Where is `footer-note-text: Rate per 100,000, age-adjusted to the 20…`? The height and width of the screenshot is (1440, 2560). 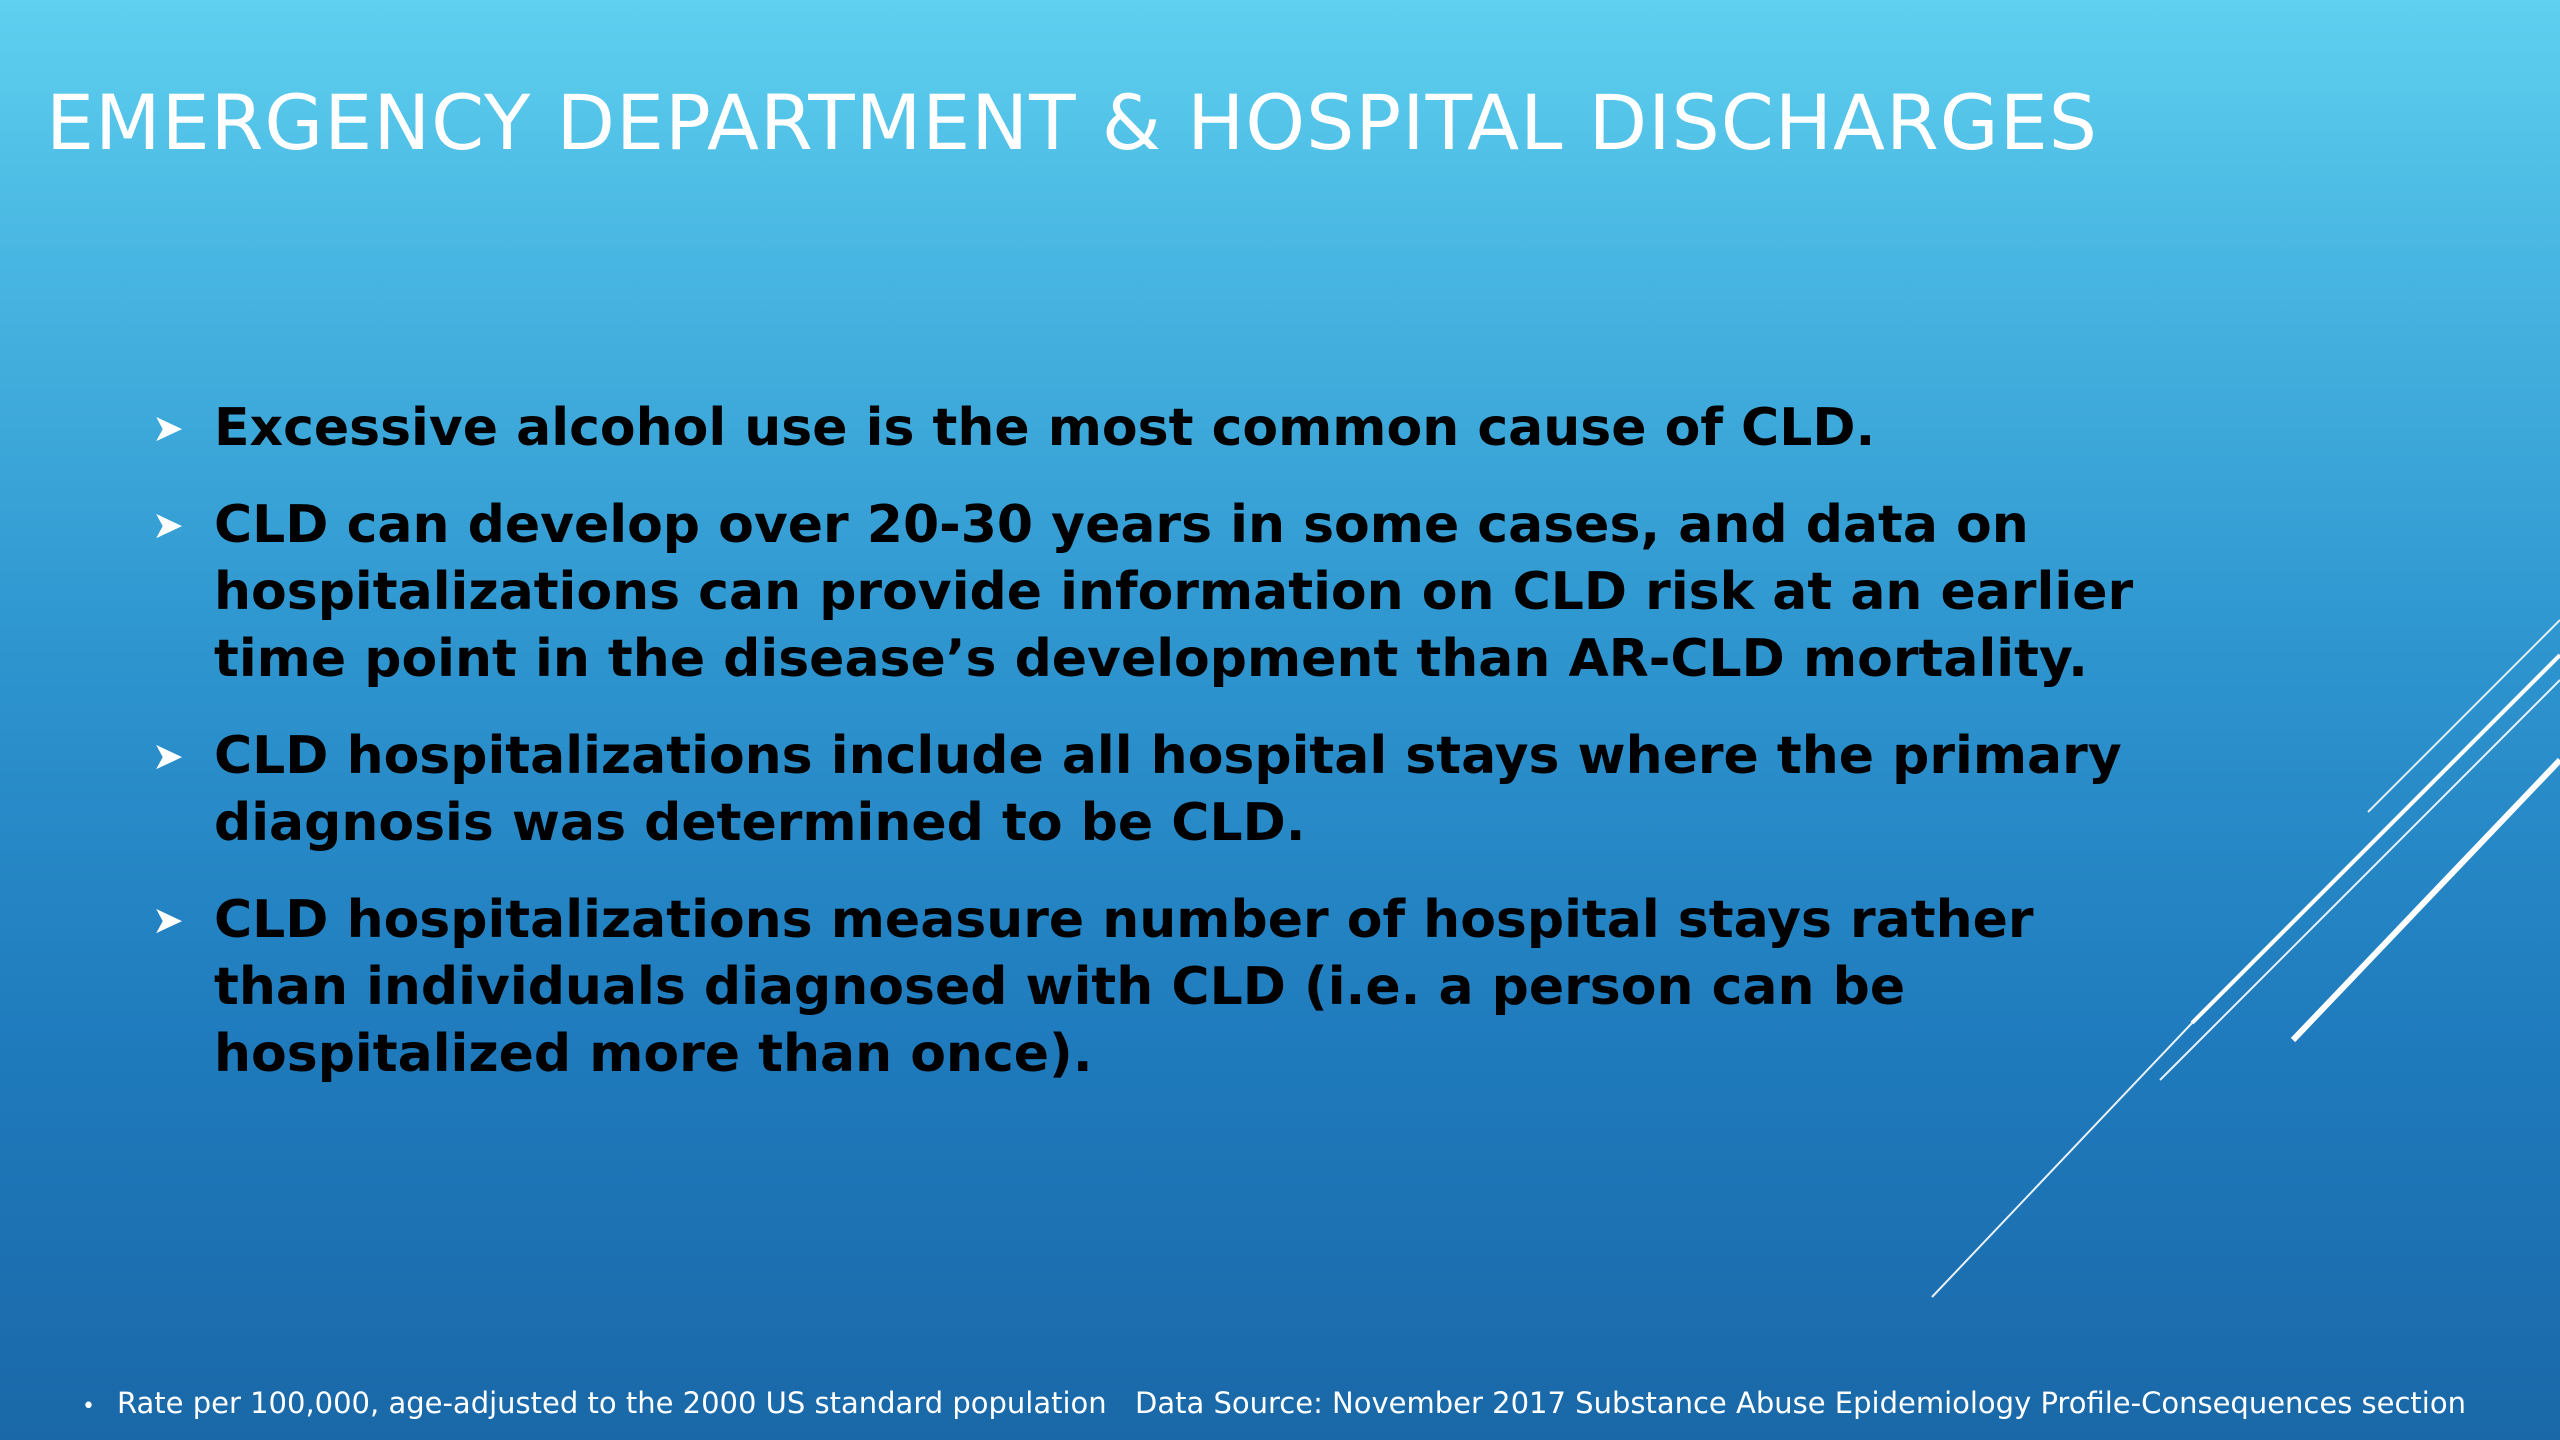 footer-note-text: Rate per 100,000, age-adjusted to the 20… is located at coordinates (611, 1403).